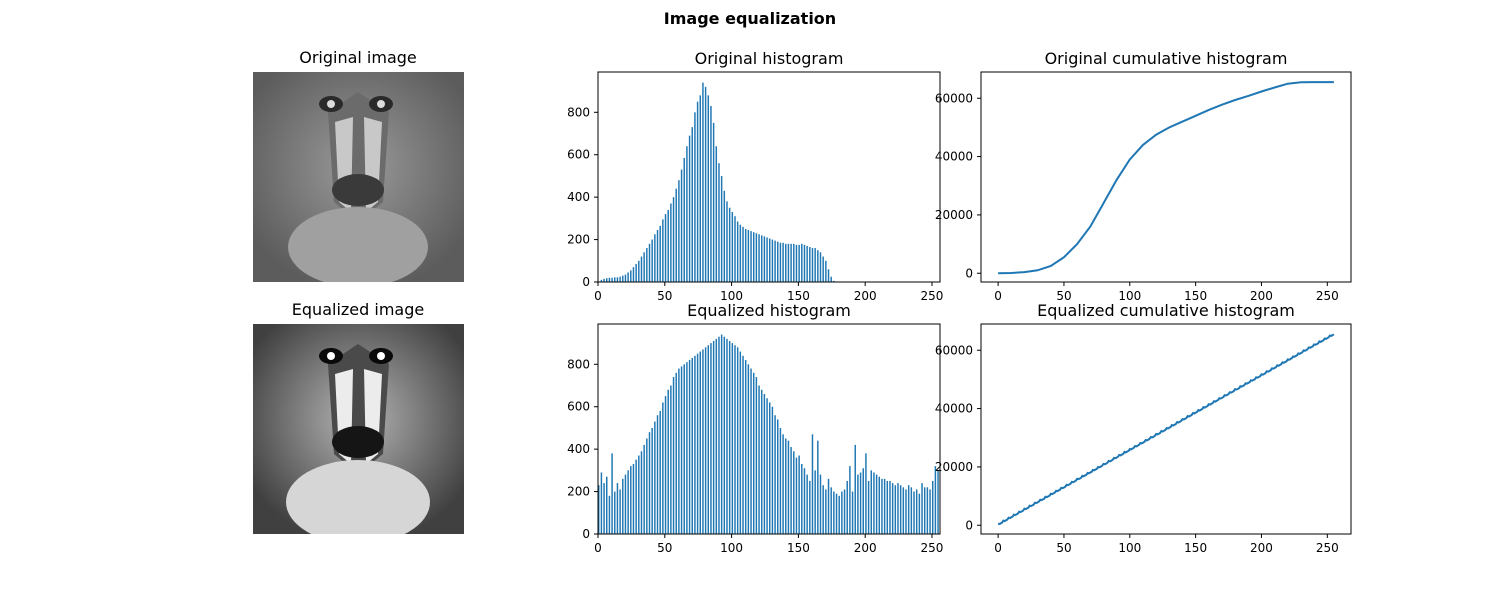 Image resolution: width=1500 pixels, height=600 pixels. What do you see at coordinates (578, 449) in the screenshot?
I see `y-tick-label: 400` at bounding box center [578, 449].